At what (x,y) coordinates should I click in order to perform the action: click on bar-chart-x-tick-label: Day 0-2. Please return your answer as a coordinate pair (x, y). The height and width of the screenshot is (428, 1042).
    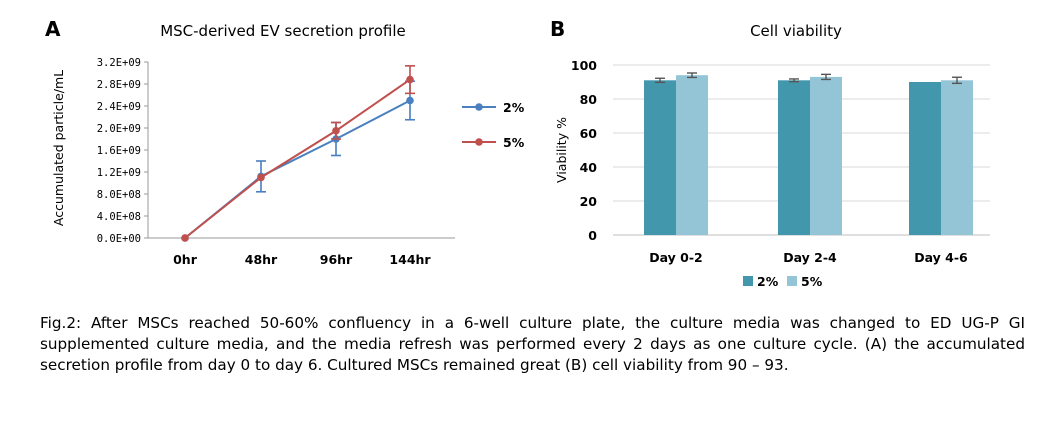
    Looking at the image, I should click on (676, 257).